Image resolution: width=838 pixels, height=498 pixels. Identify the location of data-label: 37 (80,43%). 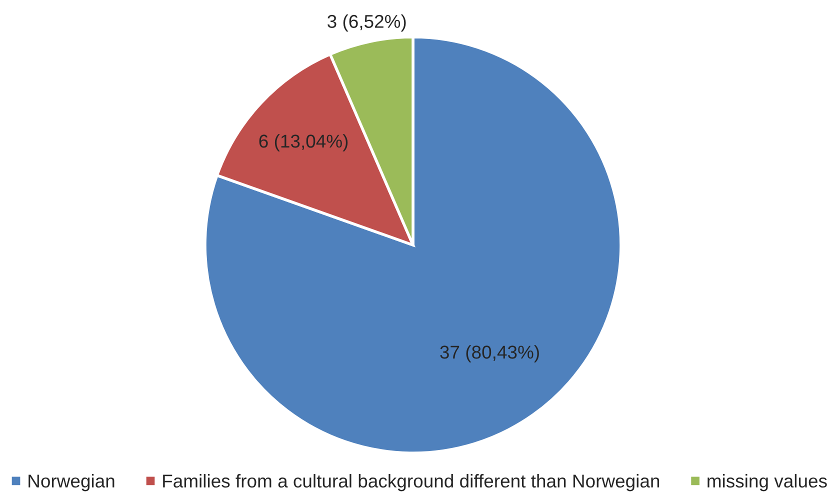
(489, 353).